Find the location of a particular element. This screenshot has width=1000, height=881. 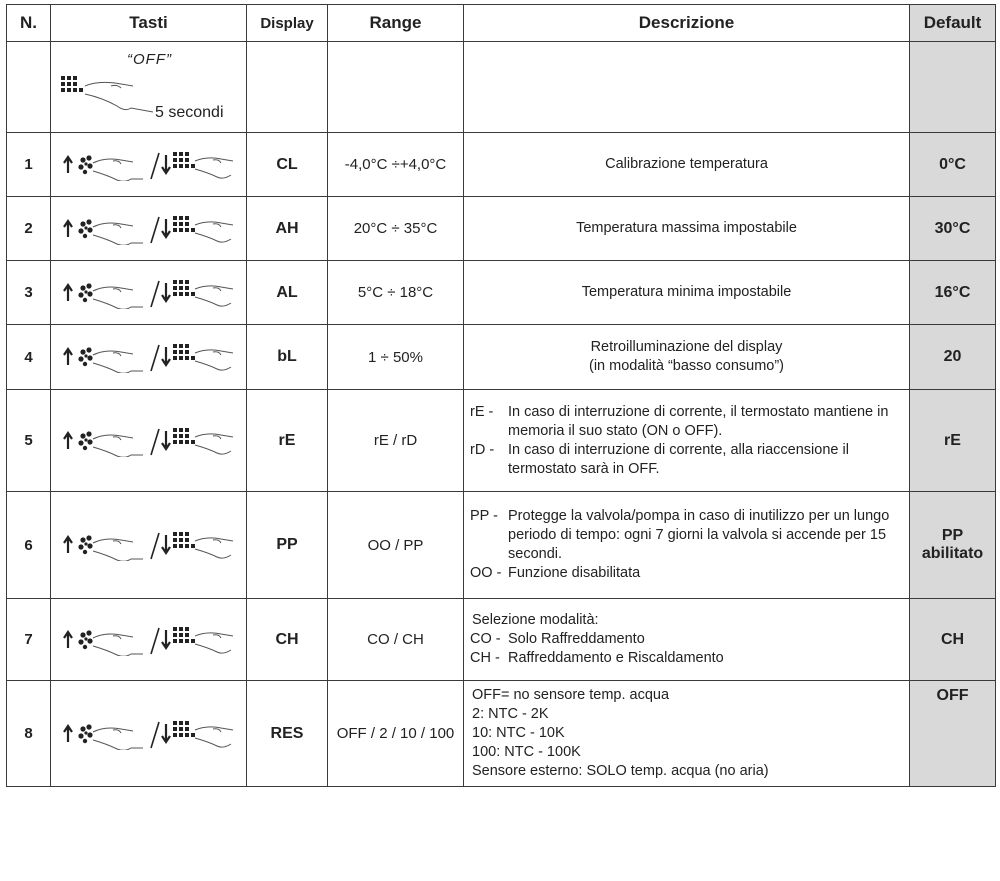

range-value: OO / PP is located at coordinates (395, 545).